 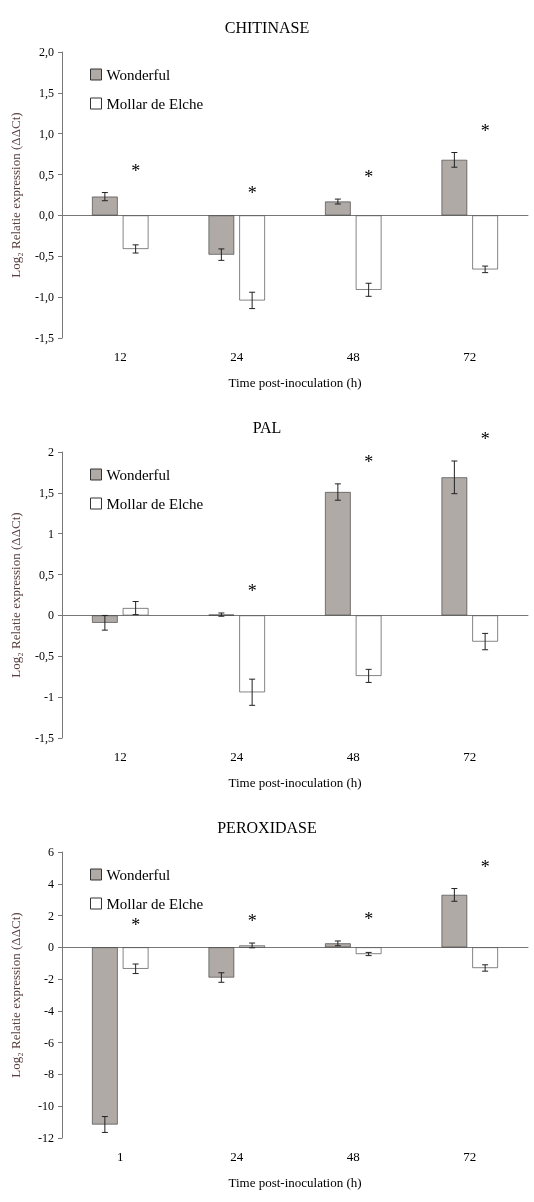 What do you see at coordinates (49, 1010) in the screenshot?
I see `y-tick-label: -4` at bounding box center [49, 1010].